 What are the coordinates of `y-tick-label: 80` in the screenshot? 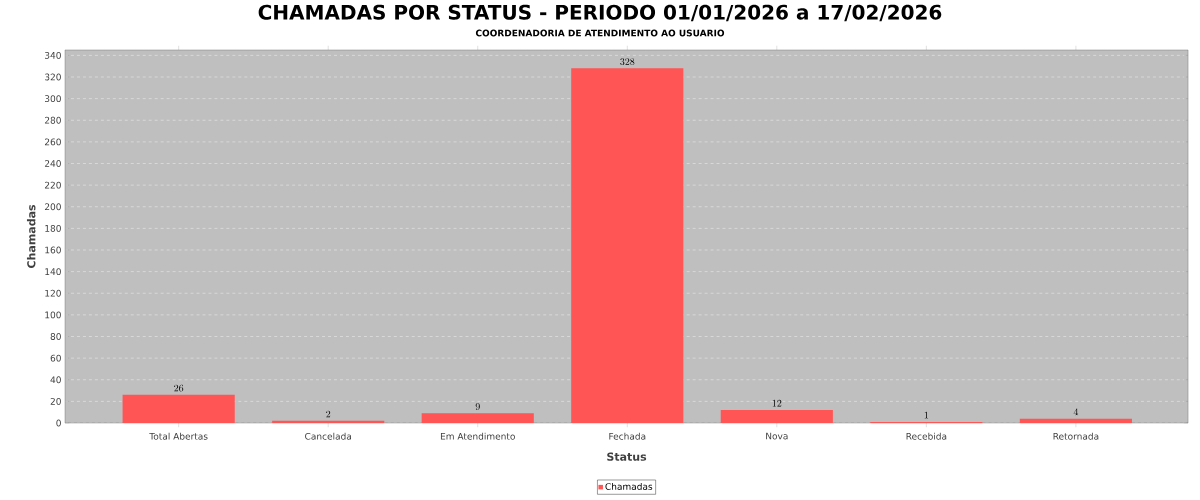 It's located at (55, 336).